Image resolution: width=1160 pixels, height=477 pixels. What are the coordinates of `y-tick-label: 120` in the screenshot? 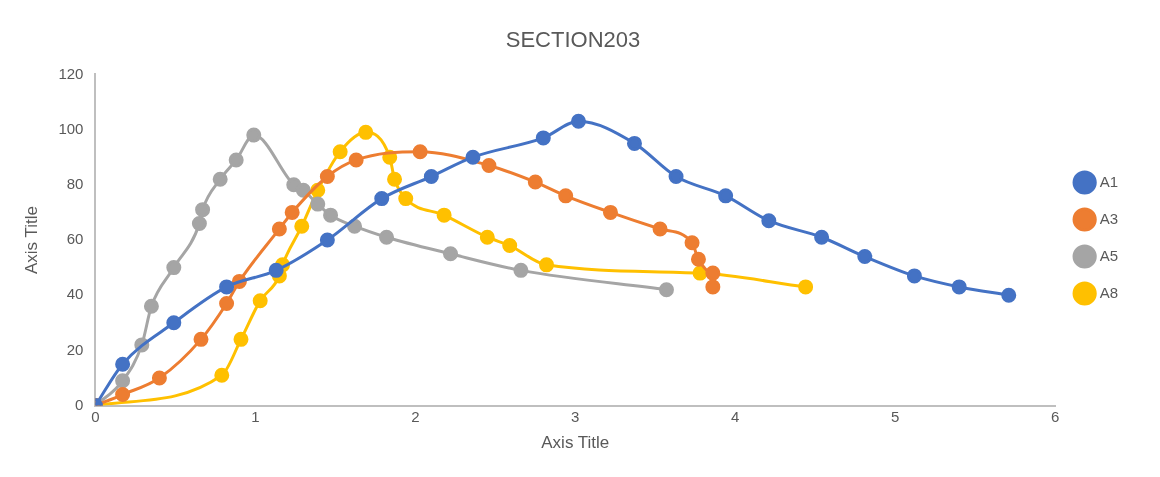 It's located at (71, 73).